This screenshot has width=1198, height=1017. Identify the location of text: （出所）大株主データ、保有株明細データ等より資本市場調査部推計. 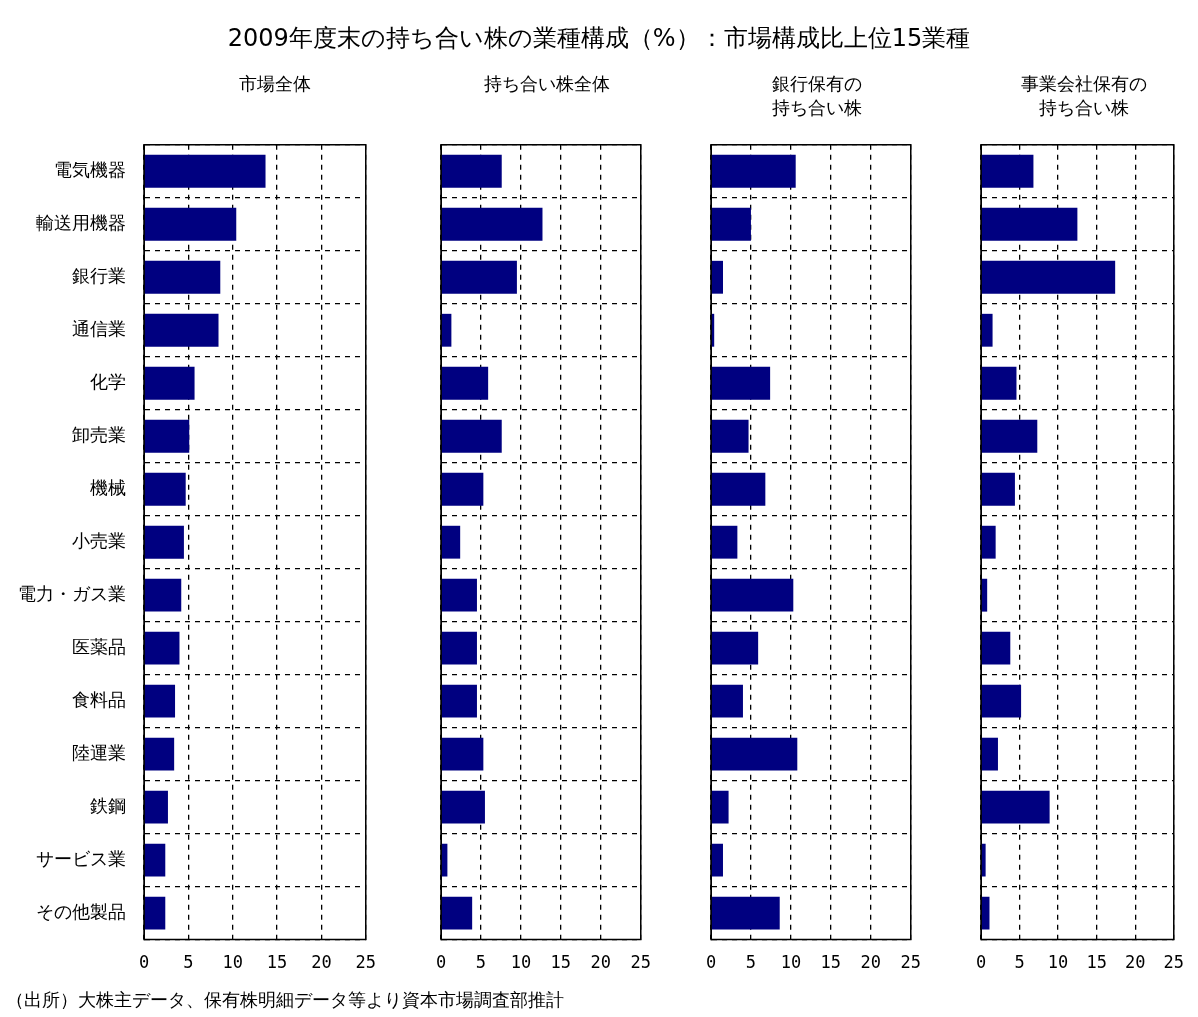
(285, 1000).